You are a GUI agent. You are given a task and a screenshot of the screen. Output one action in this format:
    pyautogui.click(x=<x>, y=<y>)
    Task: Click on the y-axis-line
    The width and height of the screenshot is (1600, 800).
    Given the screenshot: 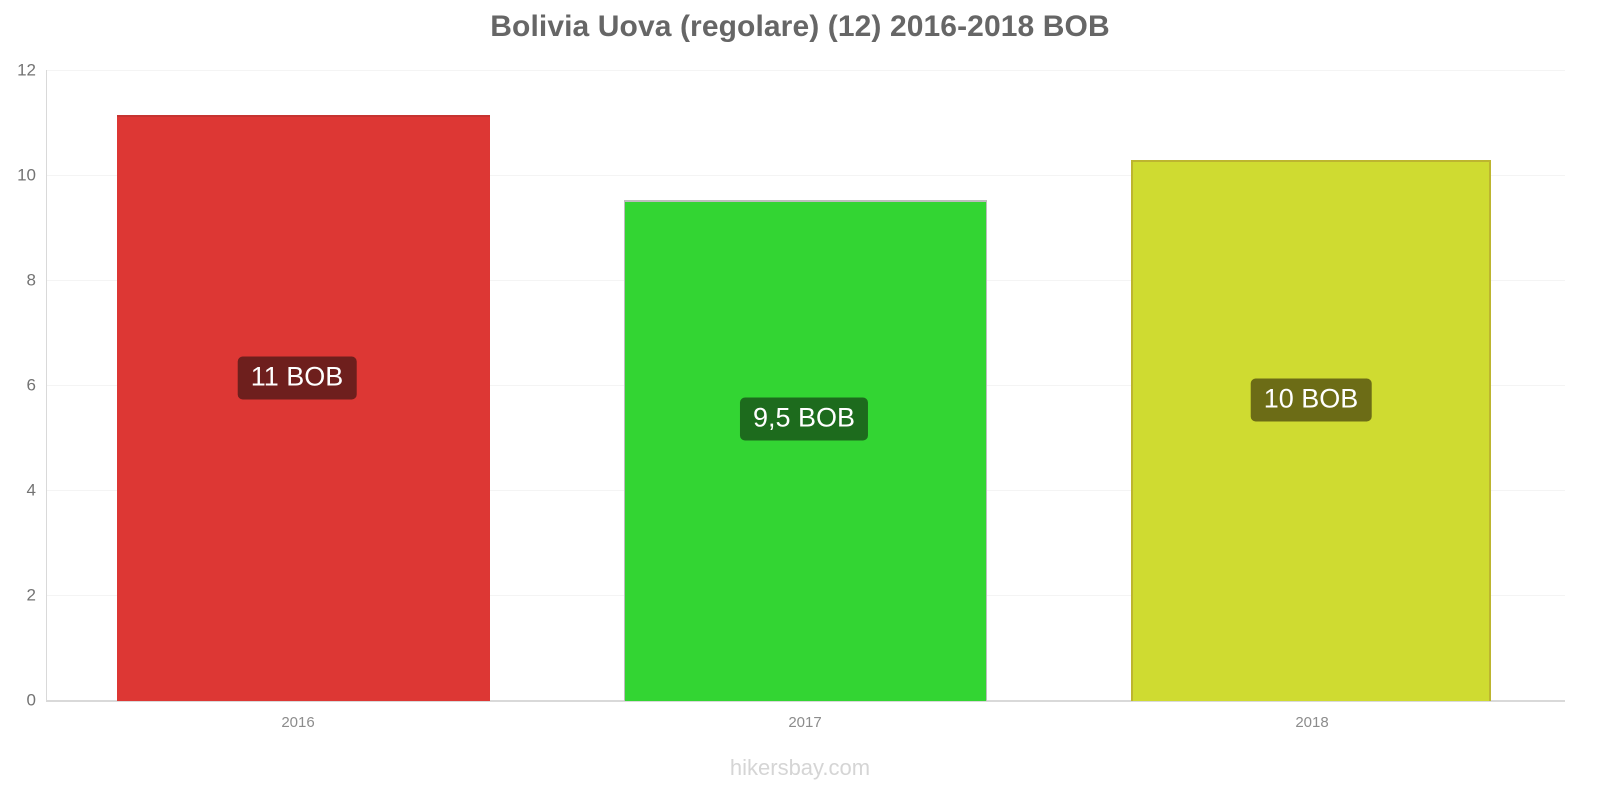 What is the action you would take?
    pyautogui.click(x=46, y=385)
    